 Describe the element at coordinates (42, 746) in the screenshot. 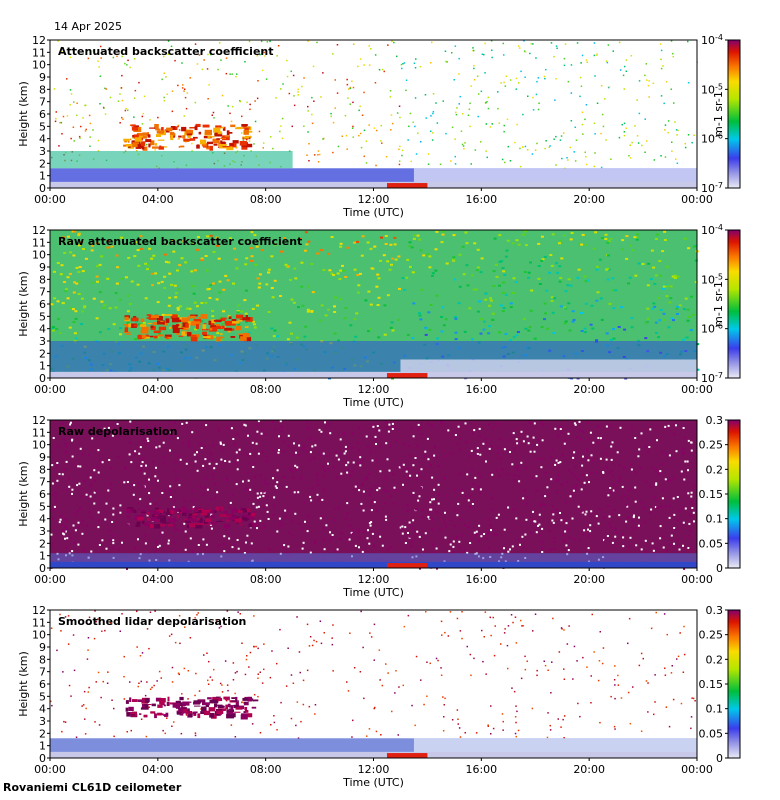

I see `y-tick-label: 1` at that location.